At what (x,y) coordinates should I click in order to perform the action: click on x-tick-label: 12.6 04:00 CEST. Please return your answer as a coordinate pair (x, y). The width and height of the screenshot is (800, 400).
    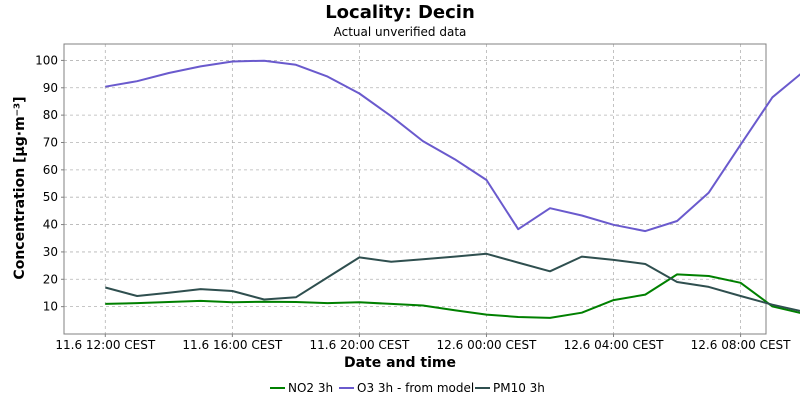
    Looking at the image, I should click on (614, 345).